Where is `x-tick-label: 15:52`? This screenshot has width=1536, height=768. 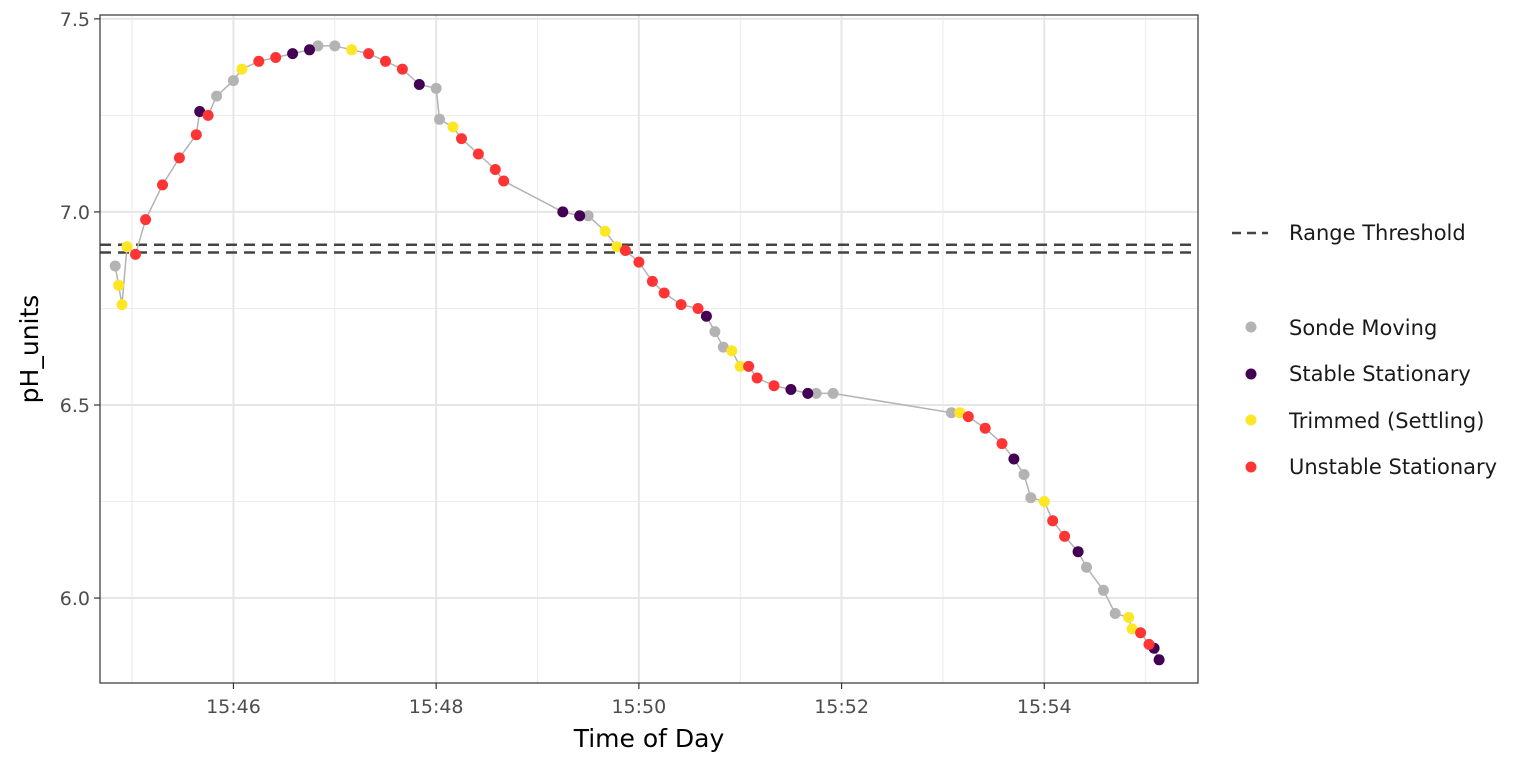 x-tick-label: 15:52 is located at coordinates (841, 707).